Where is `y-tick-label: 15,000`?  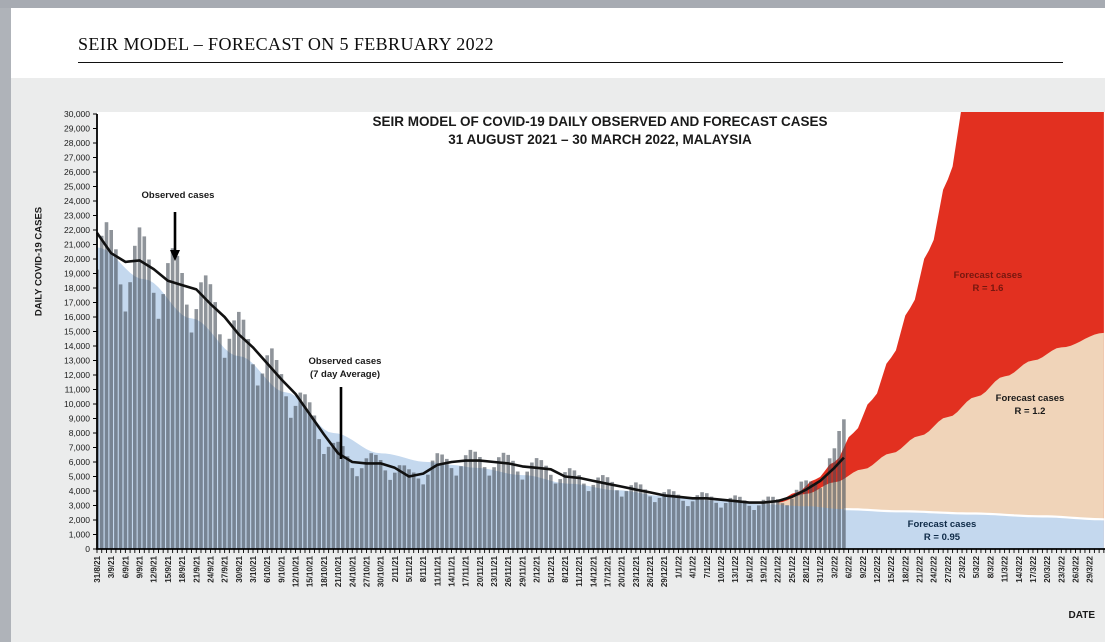 y-tick-label: 15,000 is located at coordinates (77, 332).